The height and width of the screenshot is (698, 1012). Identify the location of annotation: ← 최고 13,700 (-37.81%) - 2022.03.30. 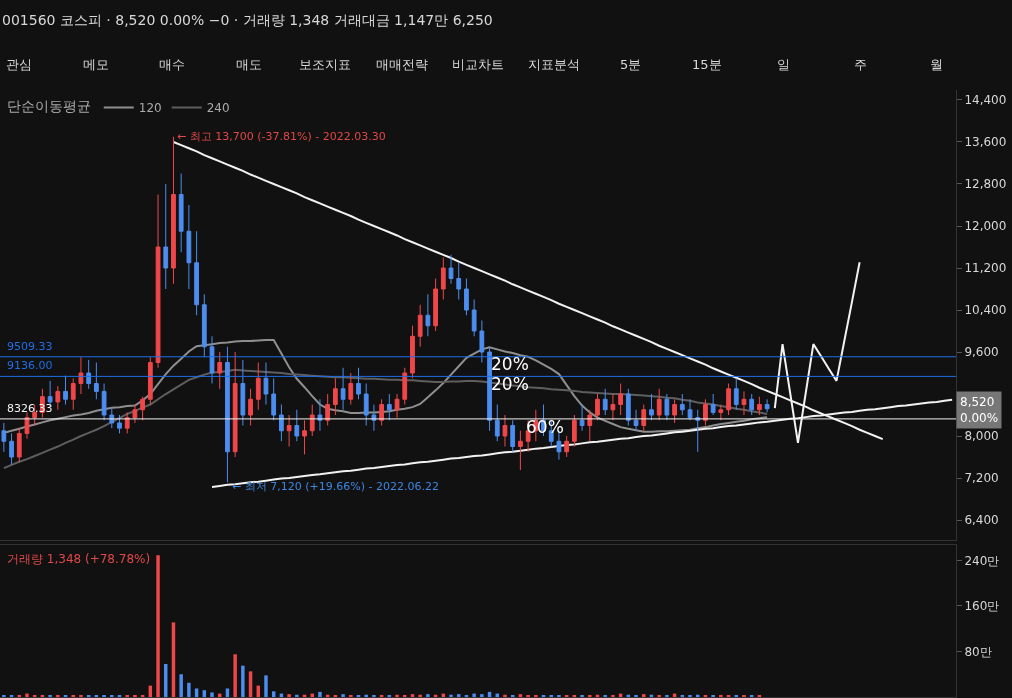
(281, 136).